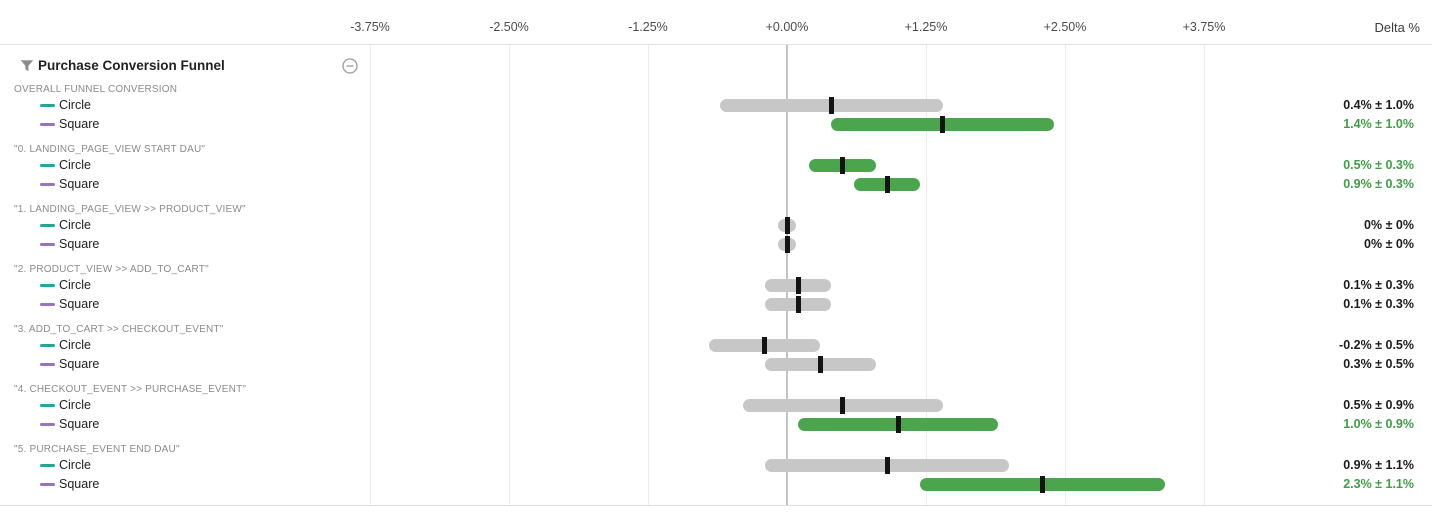  I want to click on metric-name: "3. ADD_TO_CART >> CHECKOUT_EVENT", so click(119, 329).